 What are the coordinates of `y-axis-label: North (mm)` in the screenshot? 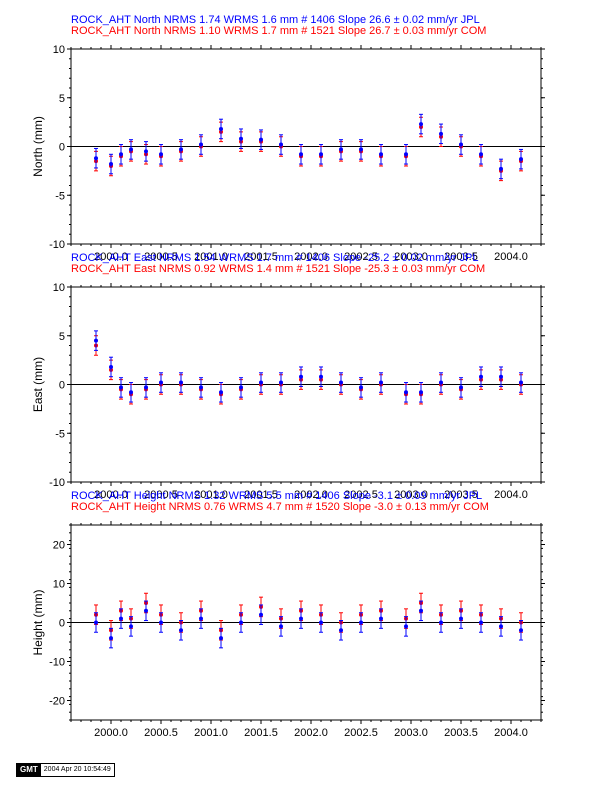 It's located at (38, 146).